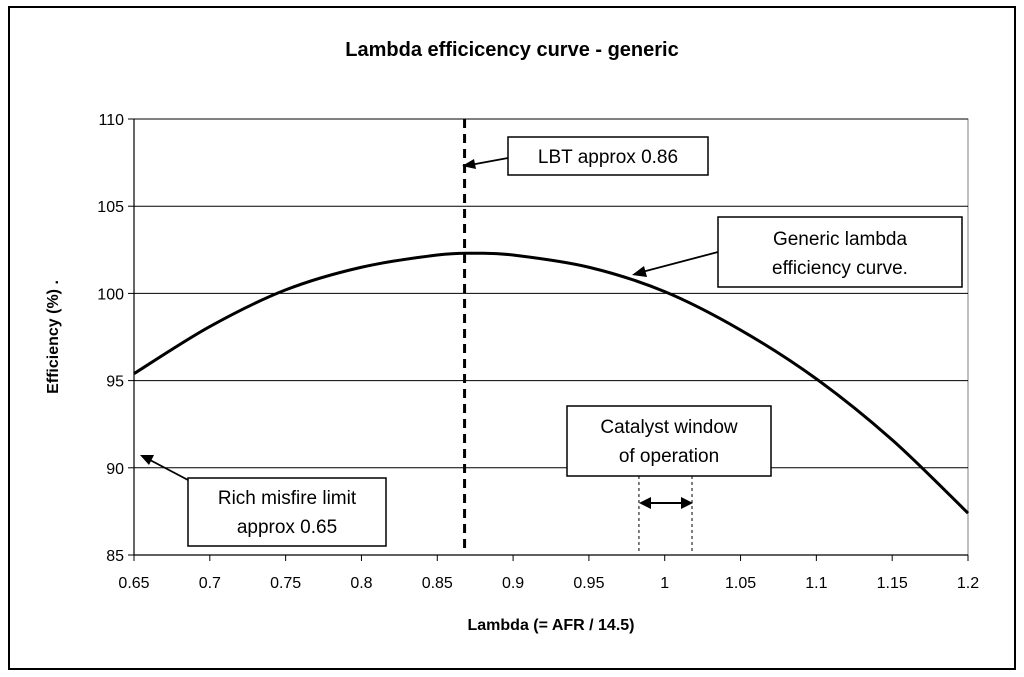 The height and width of the screenshot is (677, 1024). I want to click on arrowhead-right-icon, so click(687, 503).